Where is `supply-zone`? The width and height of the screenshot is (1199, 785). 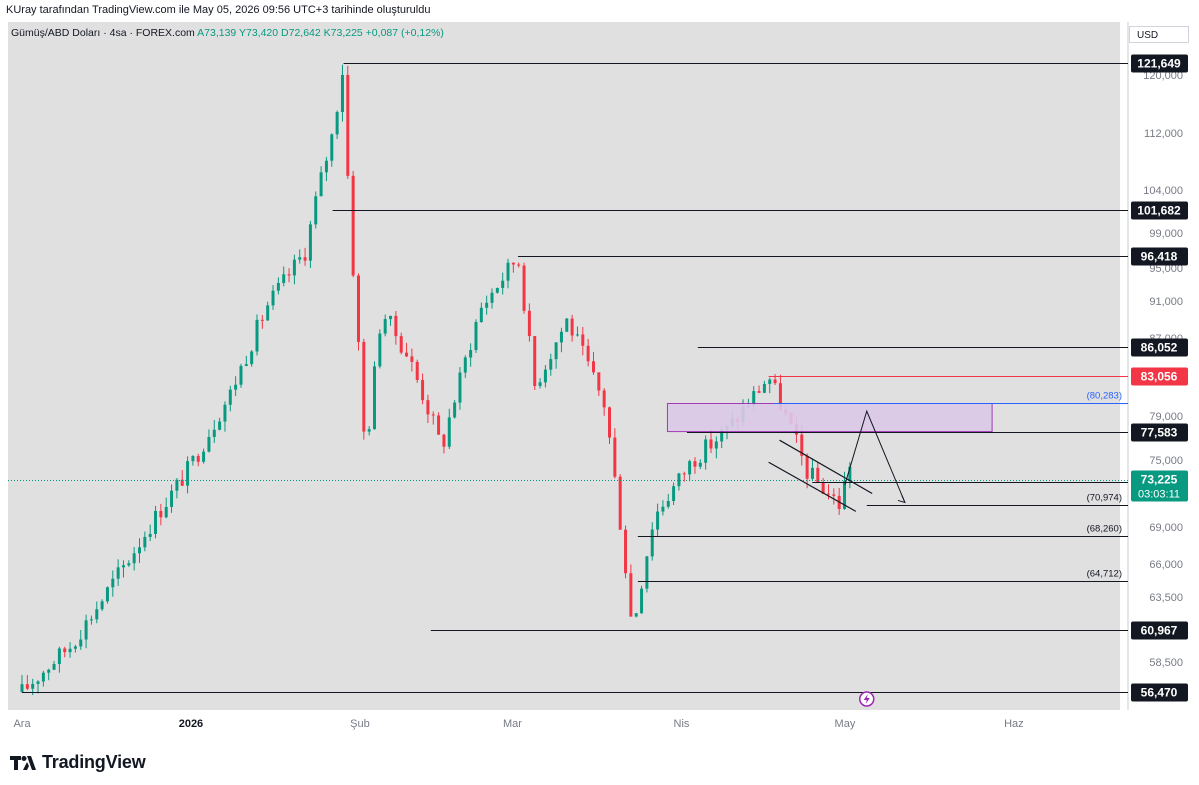
supply-zone is located at coordinates (829, 417).